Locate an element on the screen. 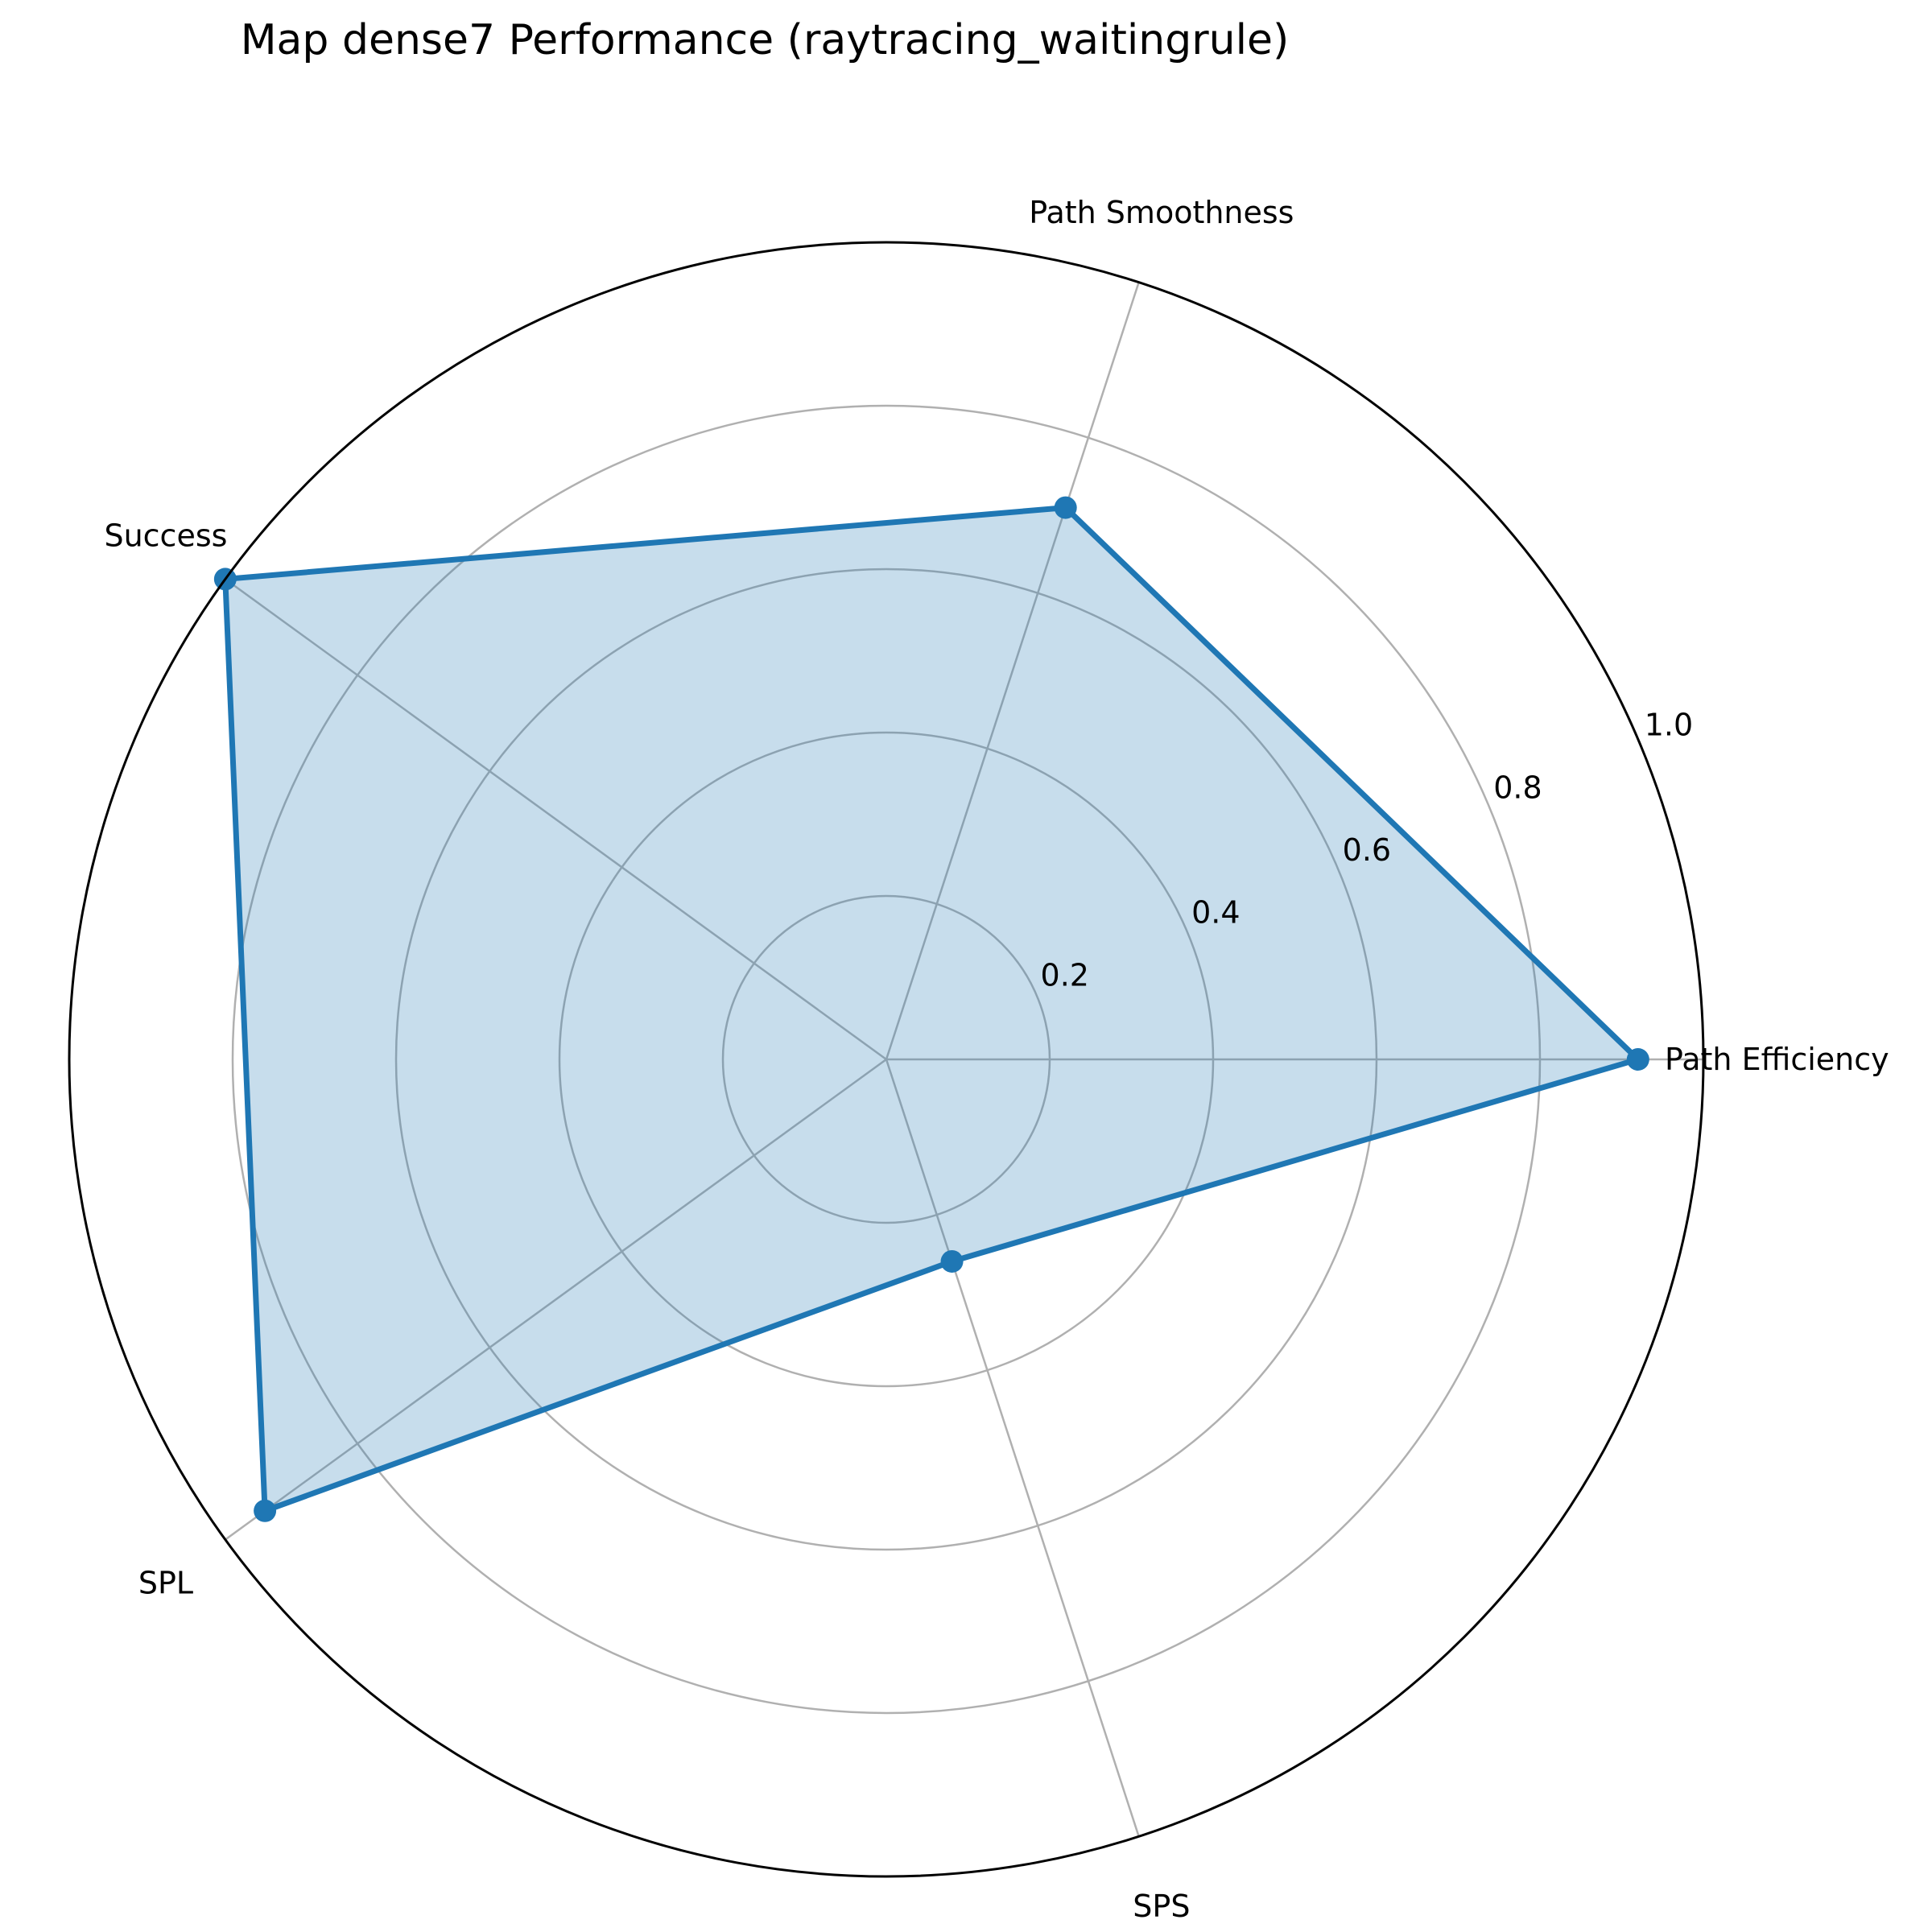  category-label: SPL is located at coordinates (165, 1582).